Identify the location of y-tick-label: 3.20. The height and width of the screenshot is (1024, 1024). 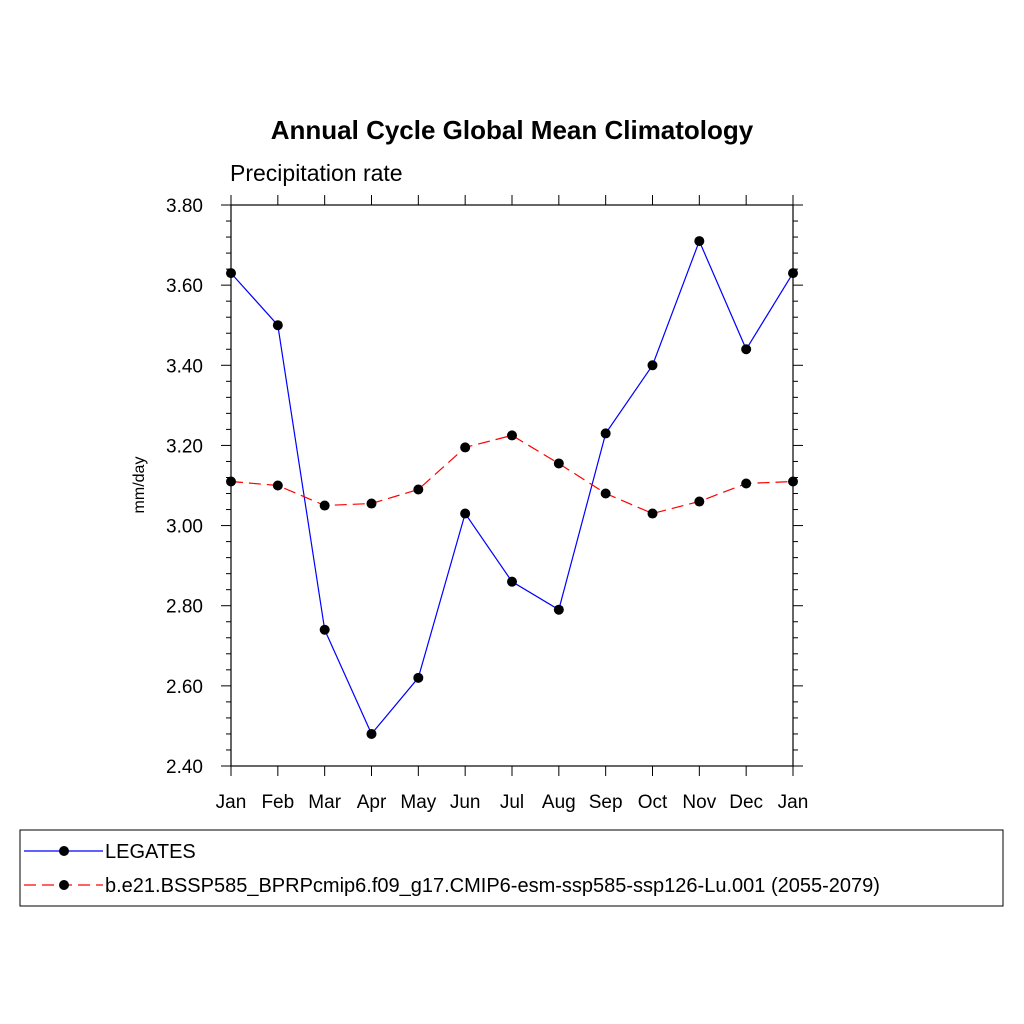
(184, 446).